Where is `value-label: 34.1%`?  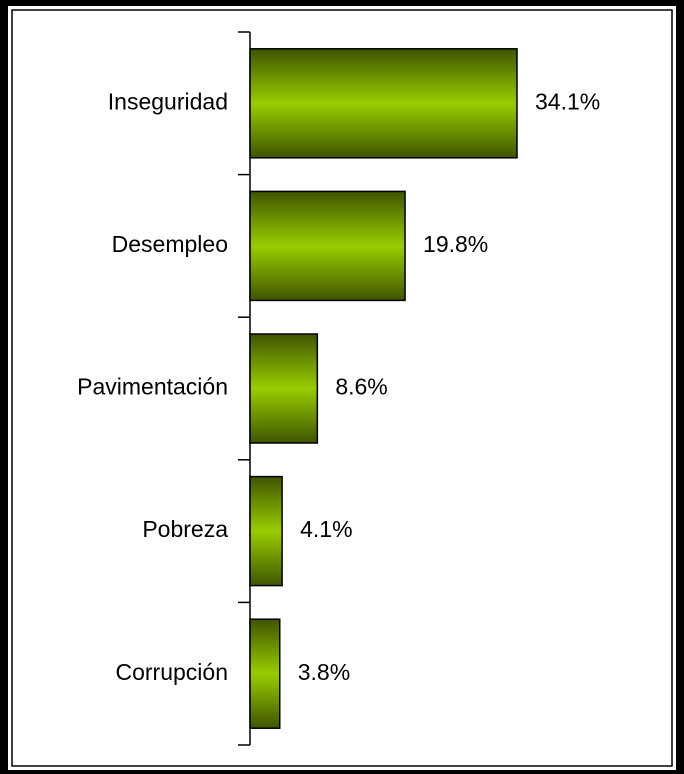 value-label: 34.1% is located at coordinates (567, 101).